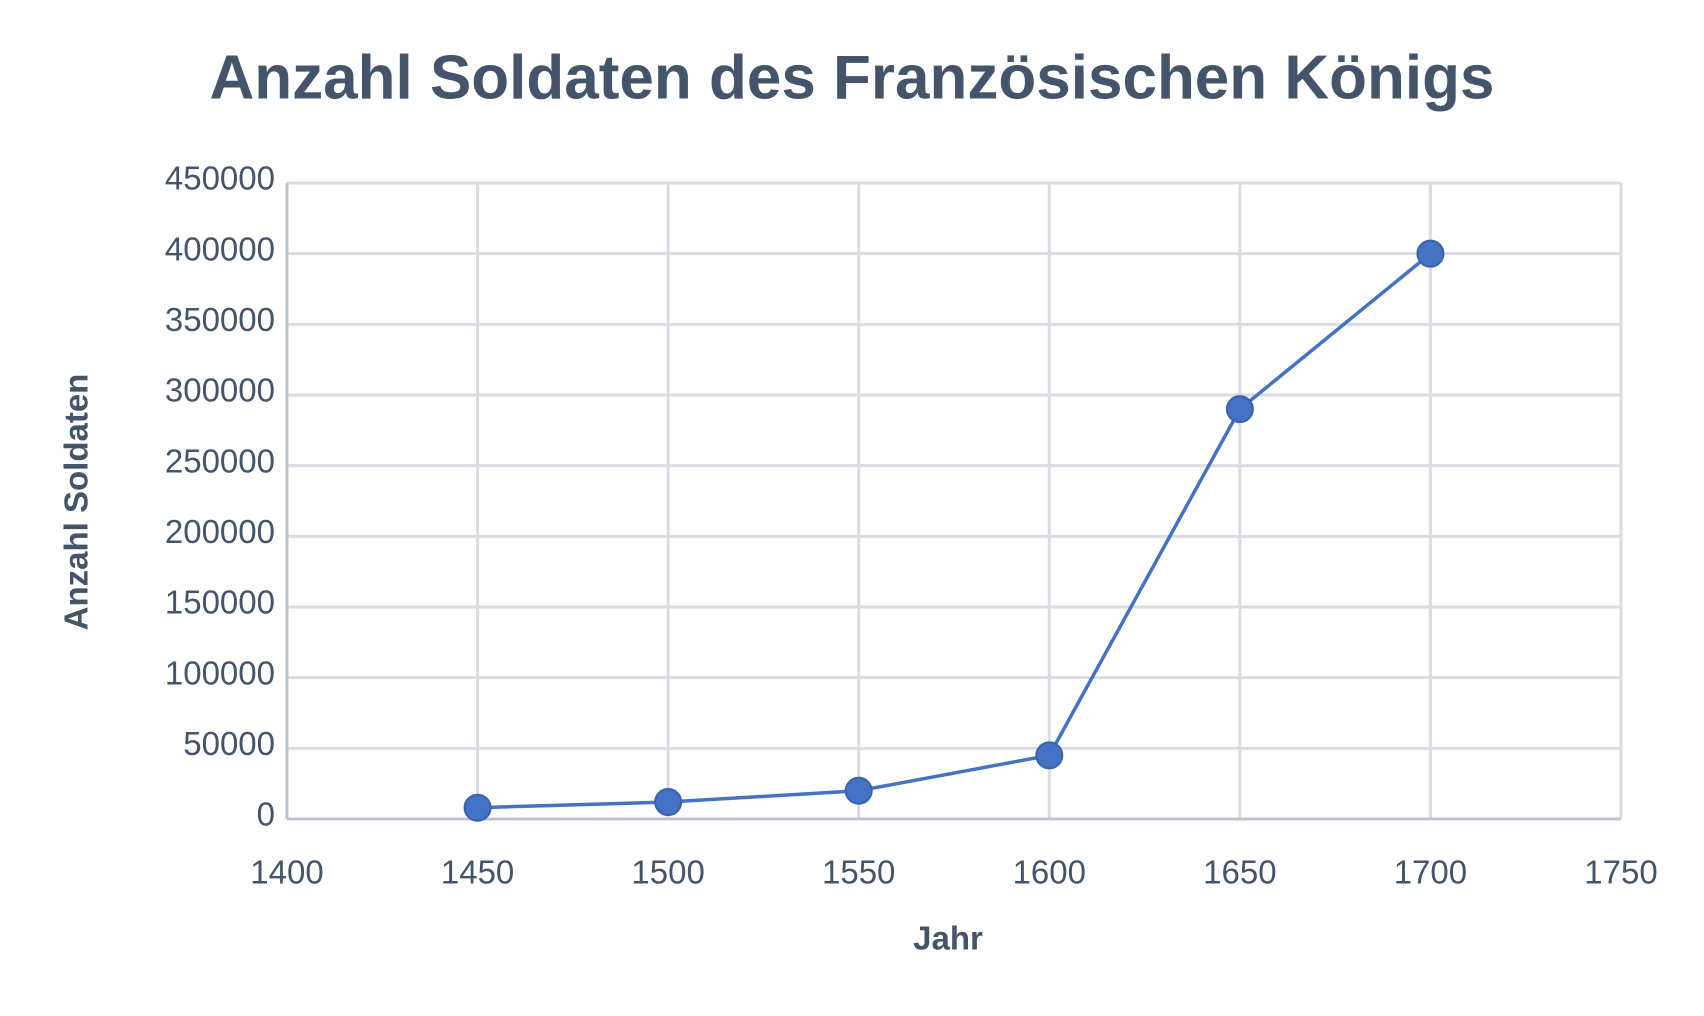 The height and width of the screenshot is (1016, 1704). What do you see at coordinates (220, 248) in the screenshot?
I see `y-tick-label: 400000` at bounding box center [220, 248].